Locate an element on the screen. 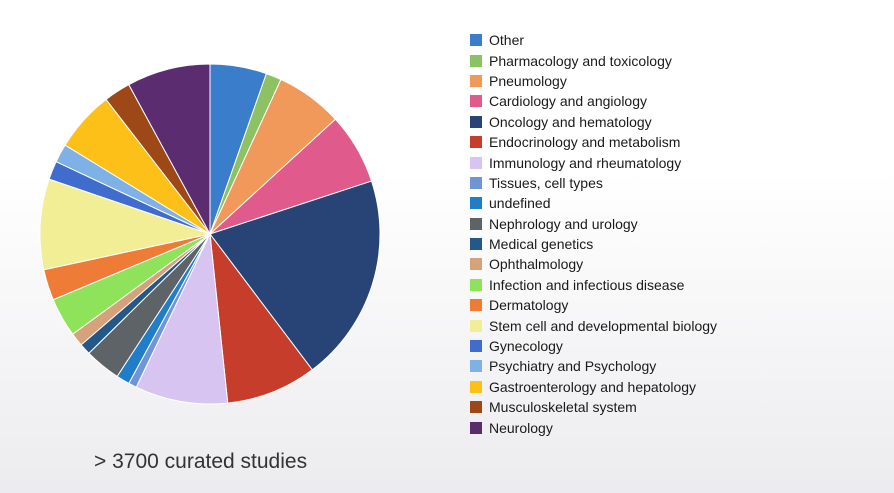 The width and height of the screenshot is (894, 493). legend-item: Medical genetics is located at coordinates (675, 244).